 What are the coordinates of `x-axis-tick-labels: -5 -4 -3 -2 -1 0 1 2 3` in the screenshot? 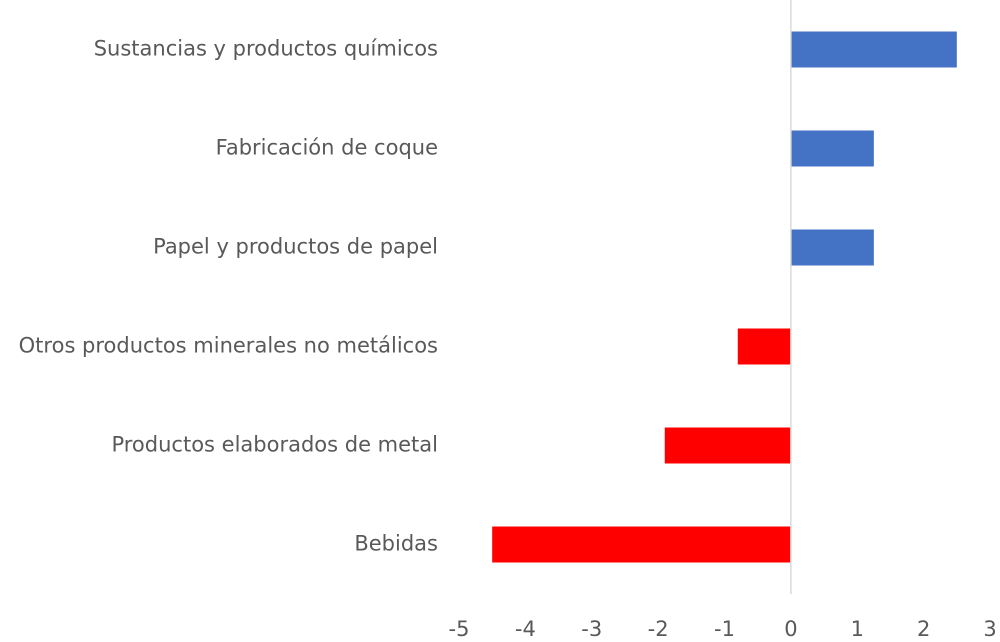 It's located at (723, 629).